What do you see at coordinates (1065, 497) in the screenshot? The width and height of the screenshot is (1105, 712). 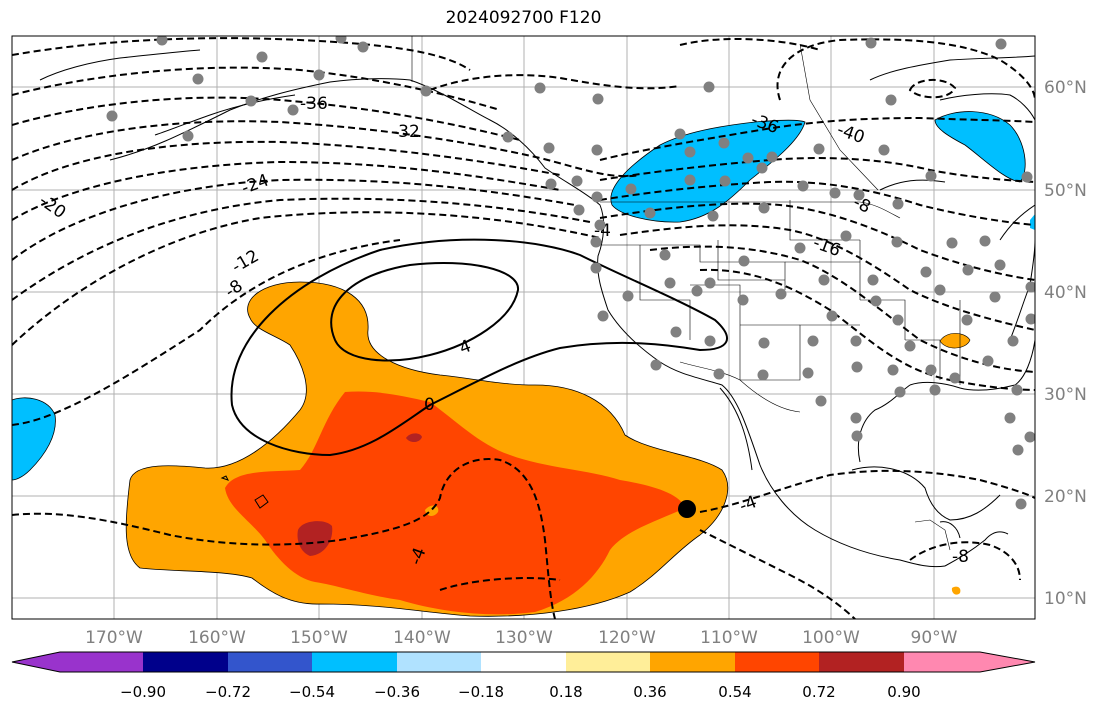 I see `lat-label: 20°N` at bounding box center [1065, 497].